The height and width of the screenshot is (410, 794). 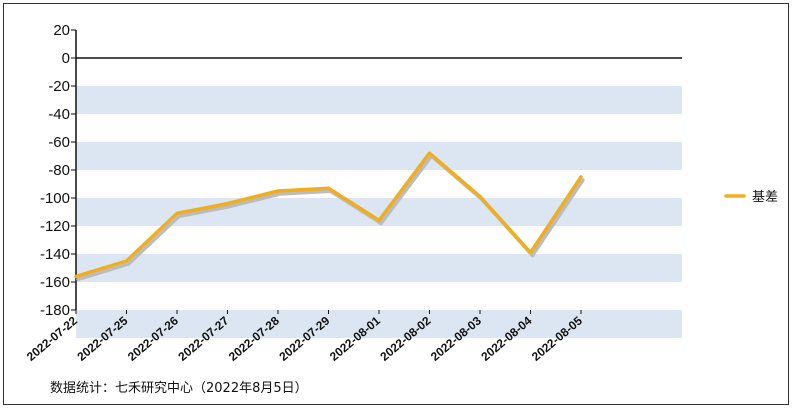 I want to click on source-note: 数据统计：七禾研究中心（2022年8月5日）, so click(x=179, y=388).